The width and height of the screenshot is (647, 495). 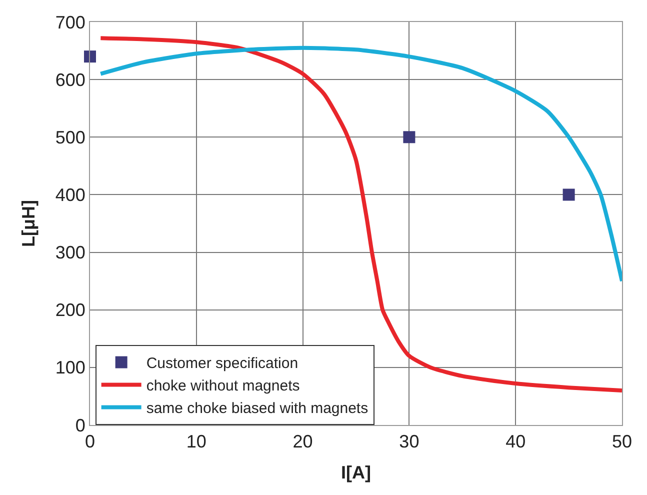 I want to click on y-tick-label: 200, so click(x=70, y=310).